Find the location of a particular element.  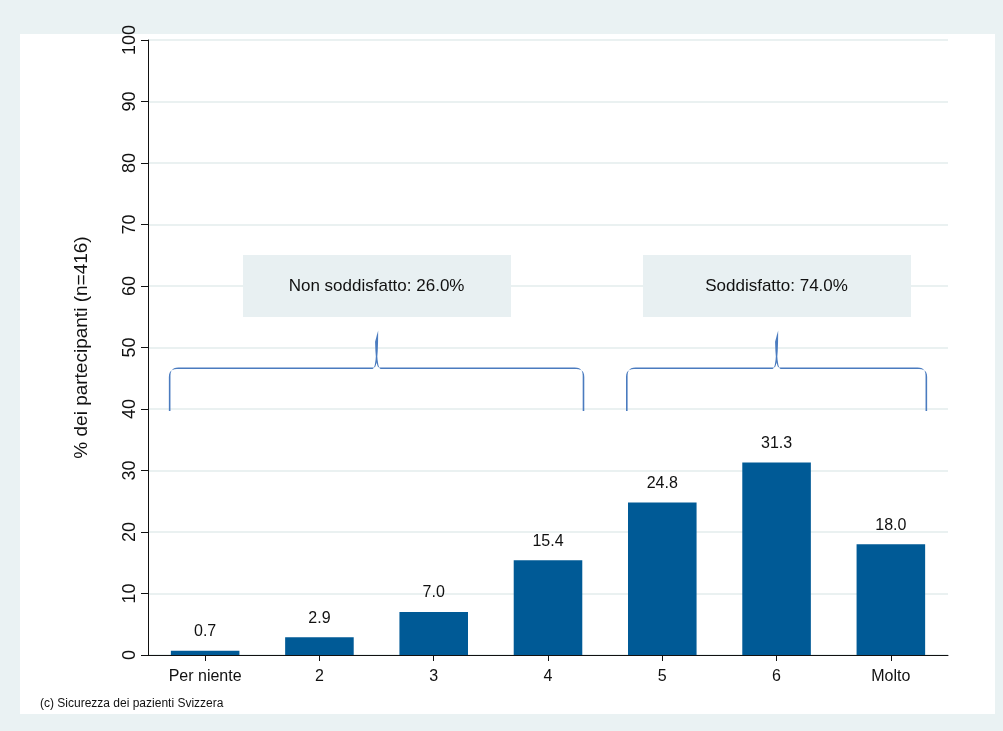

text-box: Non soddisfatto: 26.0% is located at coordinates (376, 286).